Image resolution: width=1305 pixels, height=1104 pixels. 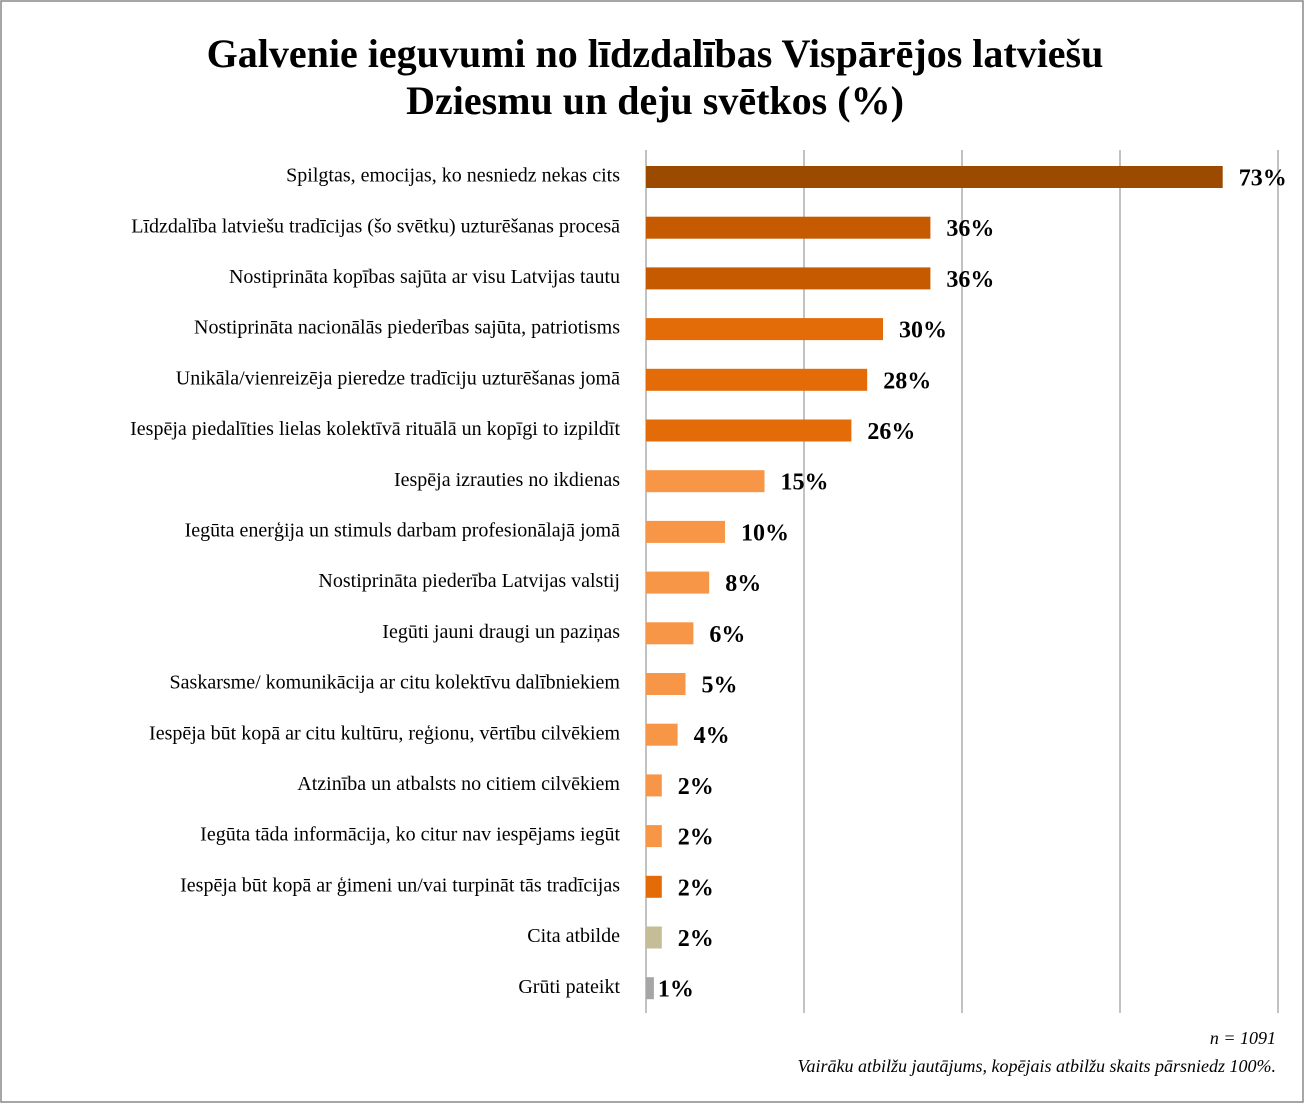 I want to click on y-tick-label: Cita atbilde, so click(x=573, y=936).